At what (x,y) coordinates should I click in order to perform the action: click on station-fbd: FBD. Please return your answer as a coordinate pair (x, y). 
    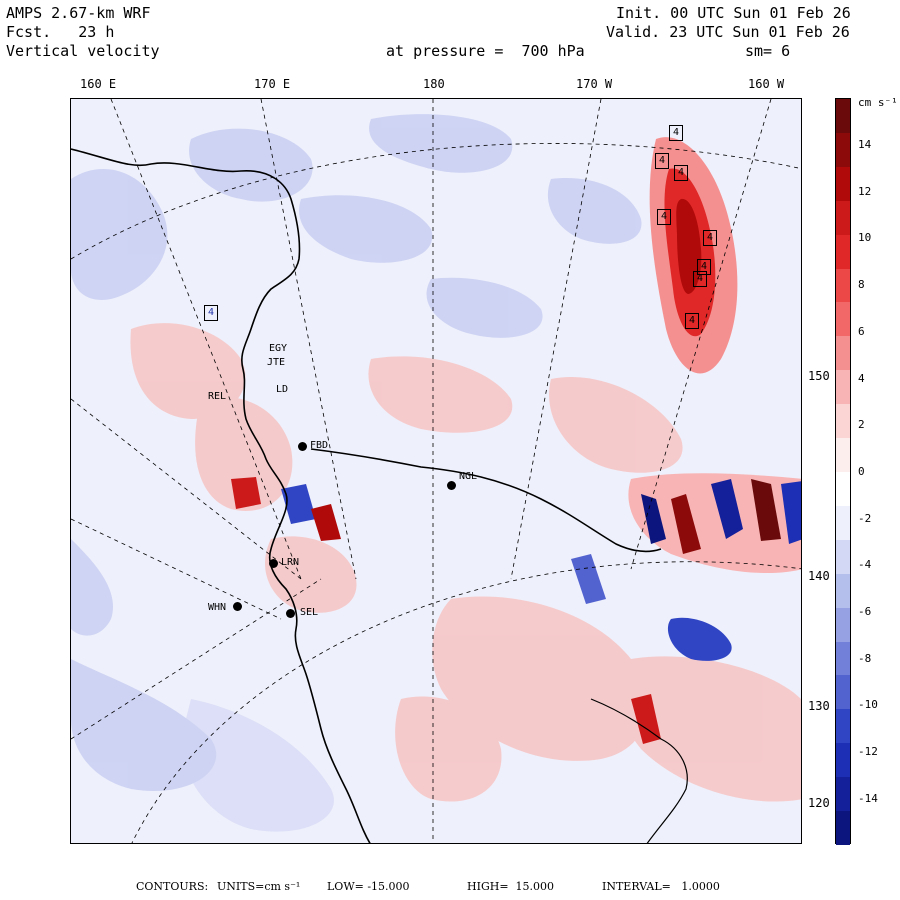
    Looking at the image, I should click on (319, 445).